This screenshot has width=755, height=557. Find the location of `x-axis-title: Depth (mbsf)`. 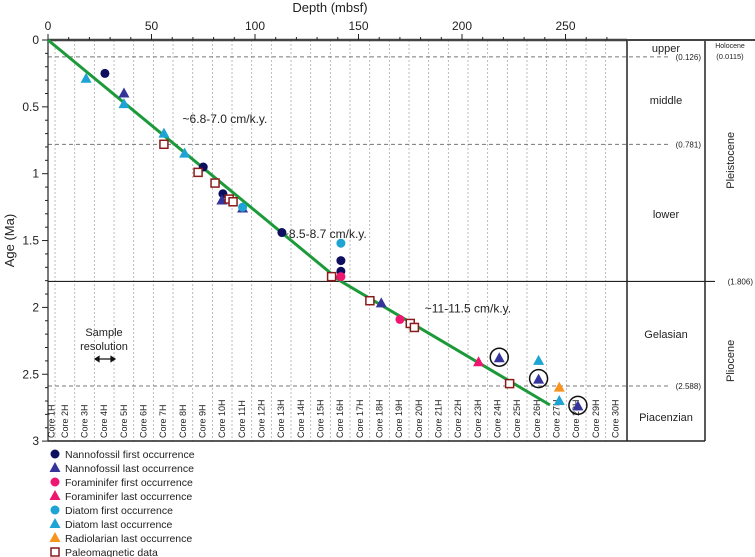

x-axis-title: Depth (mbsf) is located at coordinates (329, 7).